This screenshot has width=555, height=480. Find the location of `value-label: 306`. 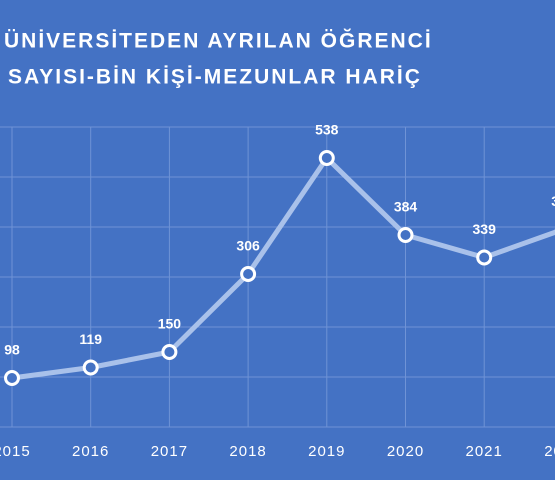

value-label: 306 is located at coordinates (248, 246).